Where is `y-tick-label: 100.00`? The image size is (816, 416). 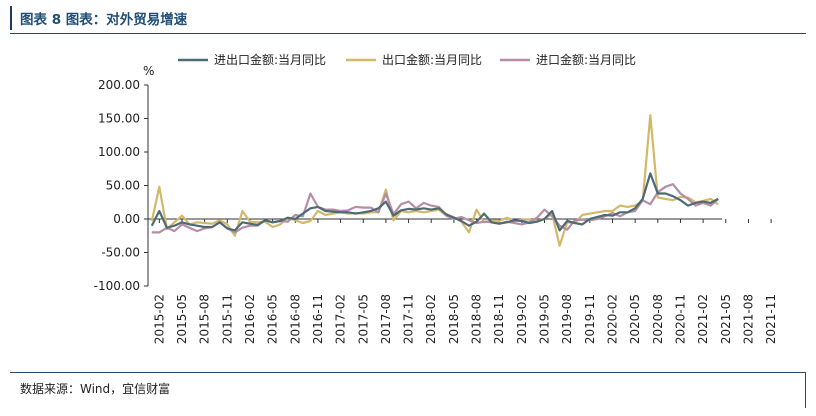
y-tick-label: 100.00 is located at coordinates (119, 152).